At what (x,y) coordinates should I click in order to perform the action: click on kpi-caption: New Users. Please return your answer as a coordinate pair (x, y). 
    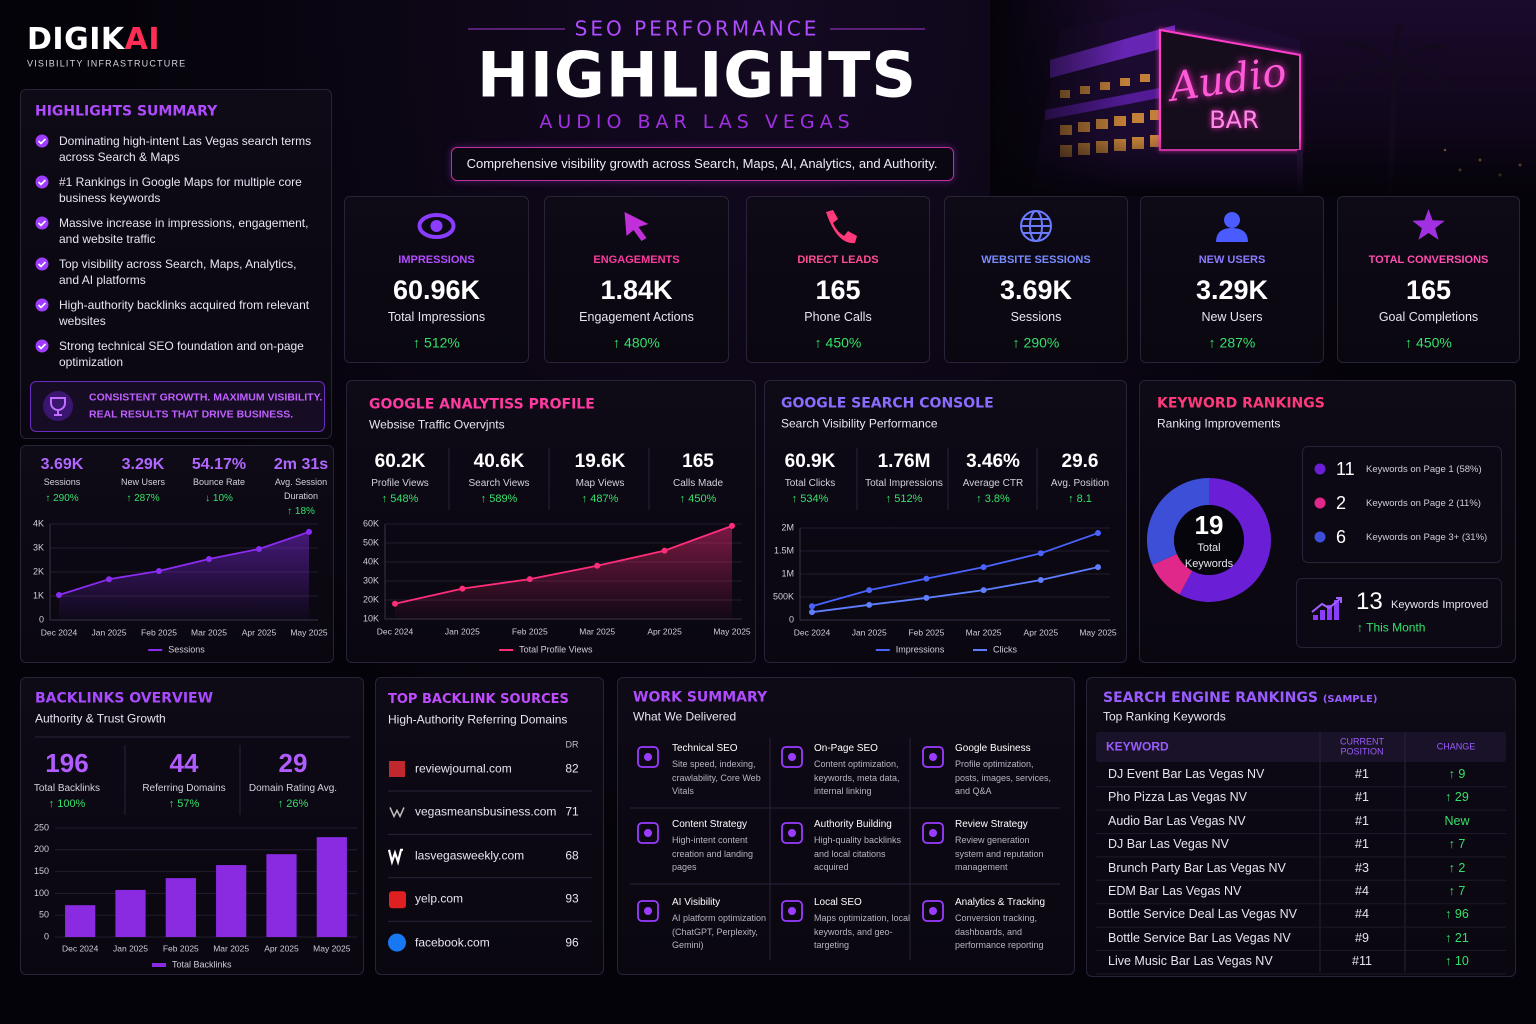
    Looking at the image, I should click on (1232, 317).